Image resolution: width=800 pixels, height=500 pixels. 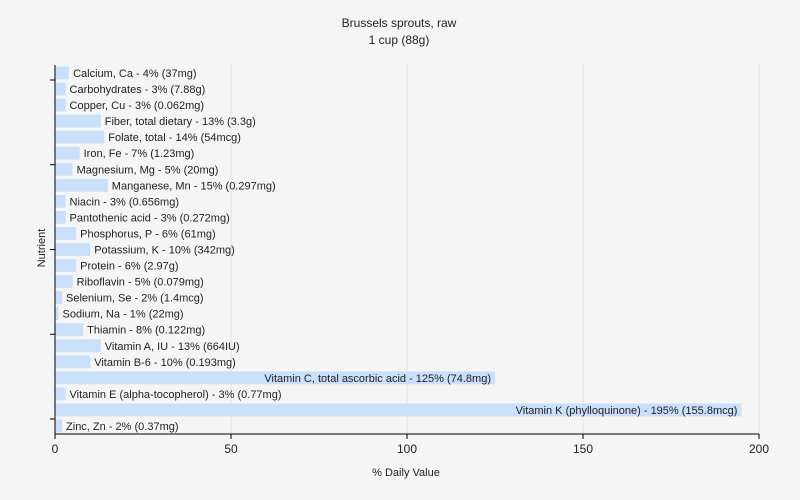 I want to click on bar-label: Niacin - 3% (0.656mg), so click(x=124, y=202).